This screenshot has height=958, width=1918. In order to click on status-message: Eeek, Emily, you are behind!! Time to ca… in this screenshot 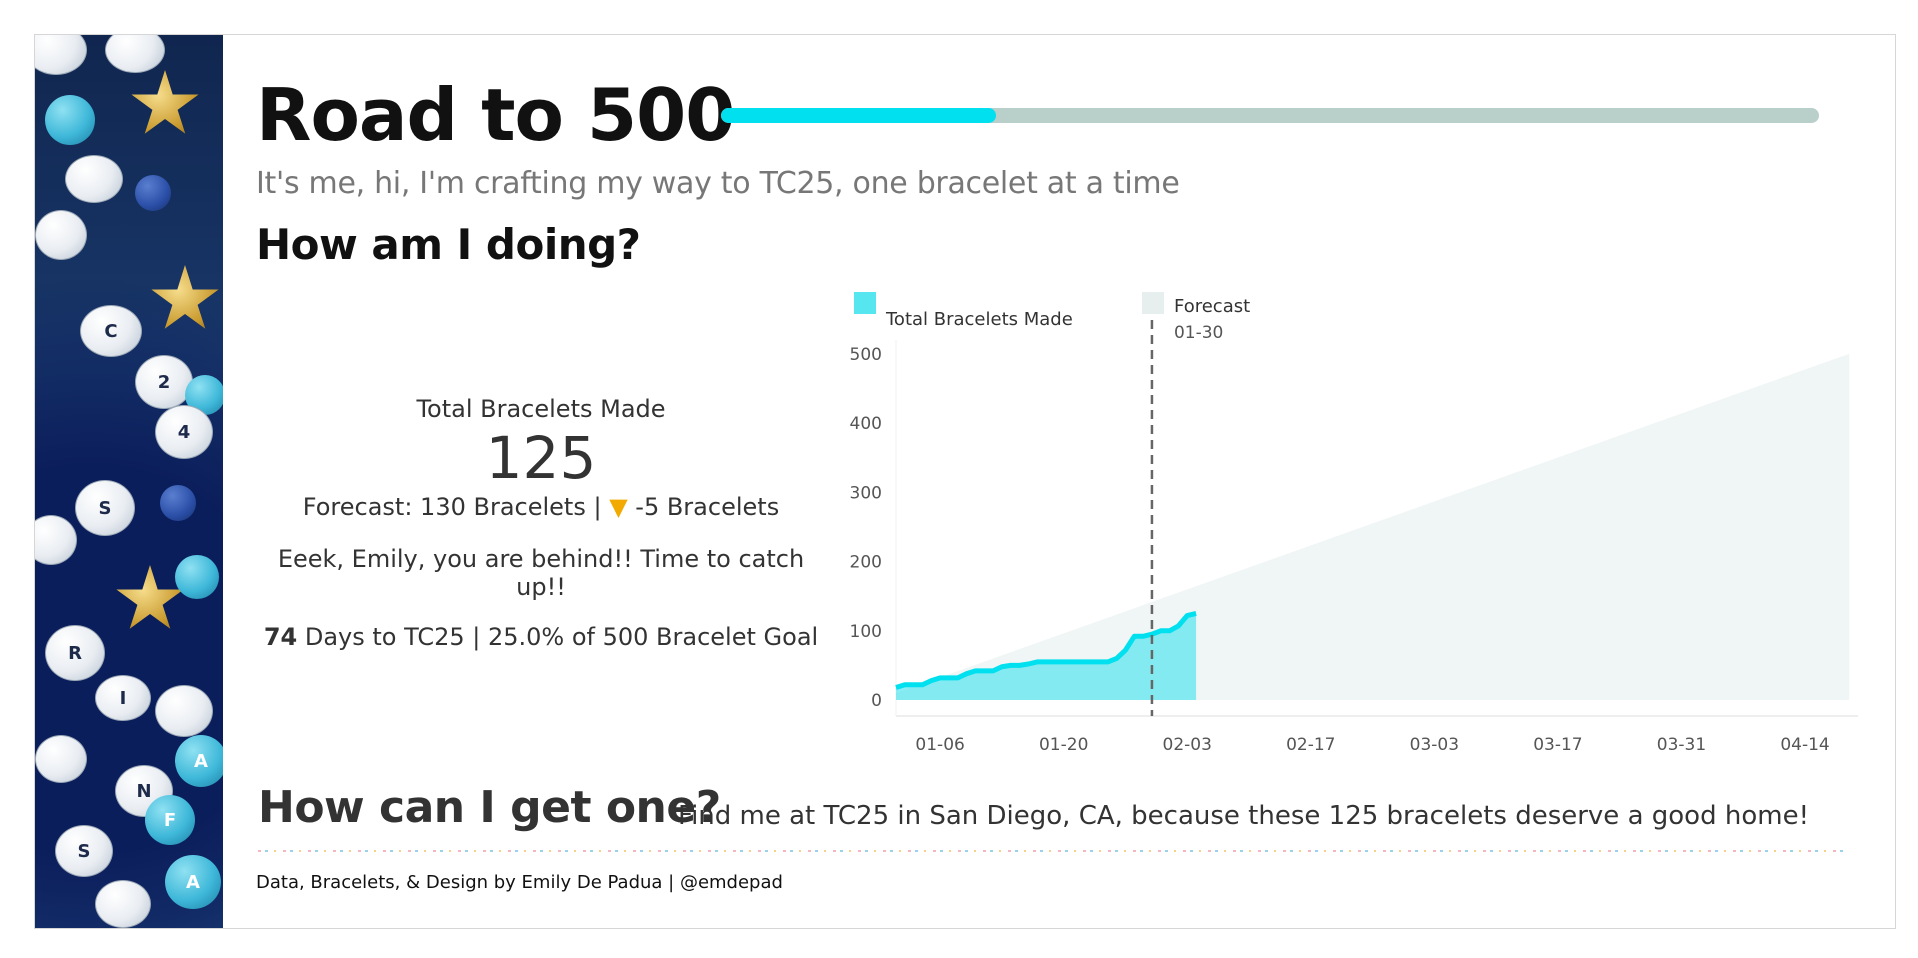, I will do `click(541, 573)`.